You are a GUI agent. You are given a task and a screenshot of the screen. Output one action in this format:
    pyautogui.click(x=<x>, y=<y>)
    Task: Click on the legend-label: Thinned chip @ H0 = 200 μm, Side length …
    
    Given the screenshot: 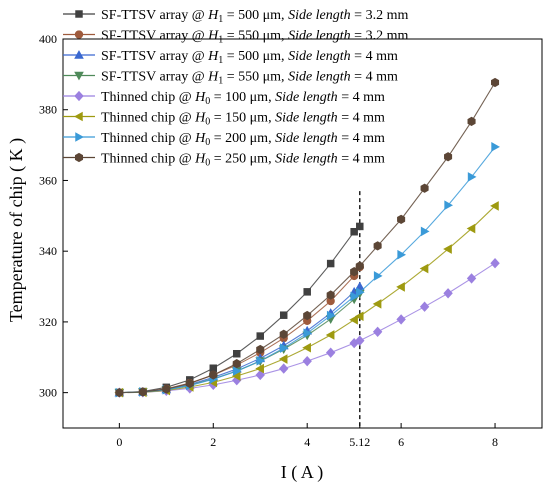 What is the action you would take?
    pyautogui.click(x=243, y=139)
    